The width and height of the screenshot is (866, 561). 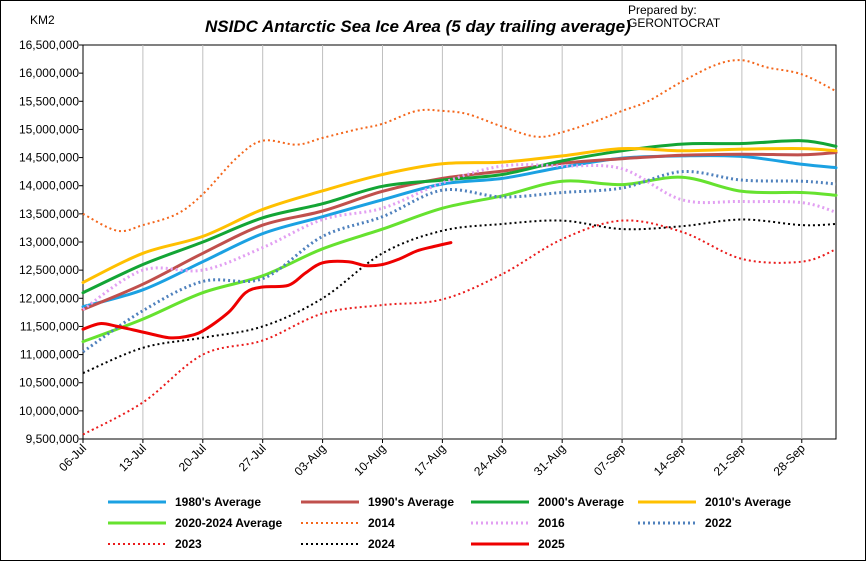 What do you see at coordinates (192, 457) in the screenshot?
I see `x-tick-label: 20-Jul` at bounding box center [192, 457].